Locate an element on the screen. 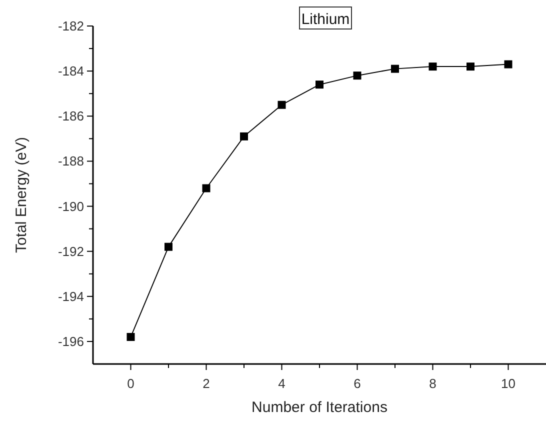  y-tick-label: -192 is located at coordinates (71, 251).